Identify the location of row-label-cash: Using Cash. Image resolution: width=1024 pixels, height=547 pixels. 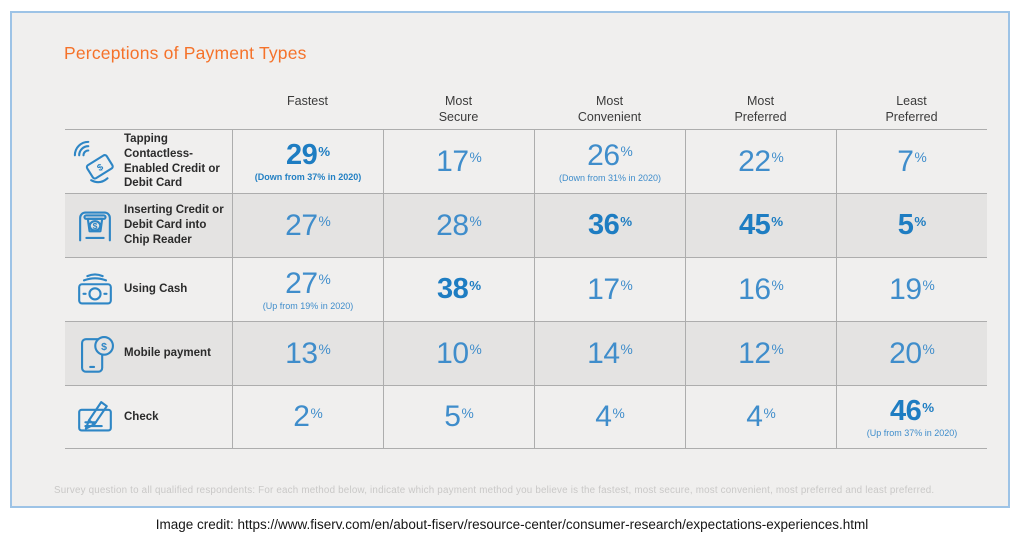
(148, 289).